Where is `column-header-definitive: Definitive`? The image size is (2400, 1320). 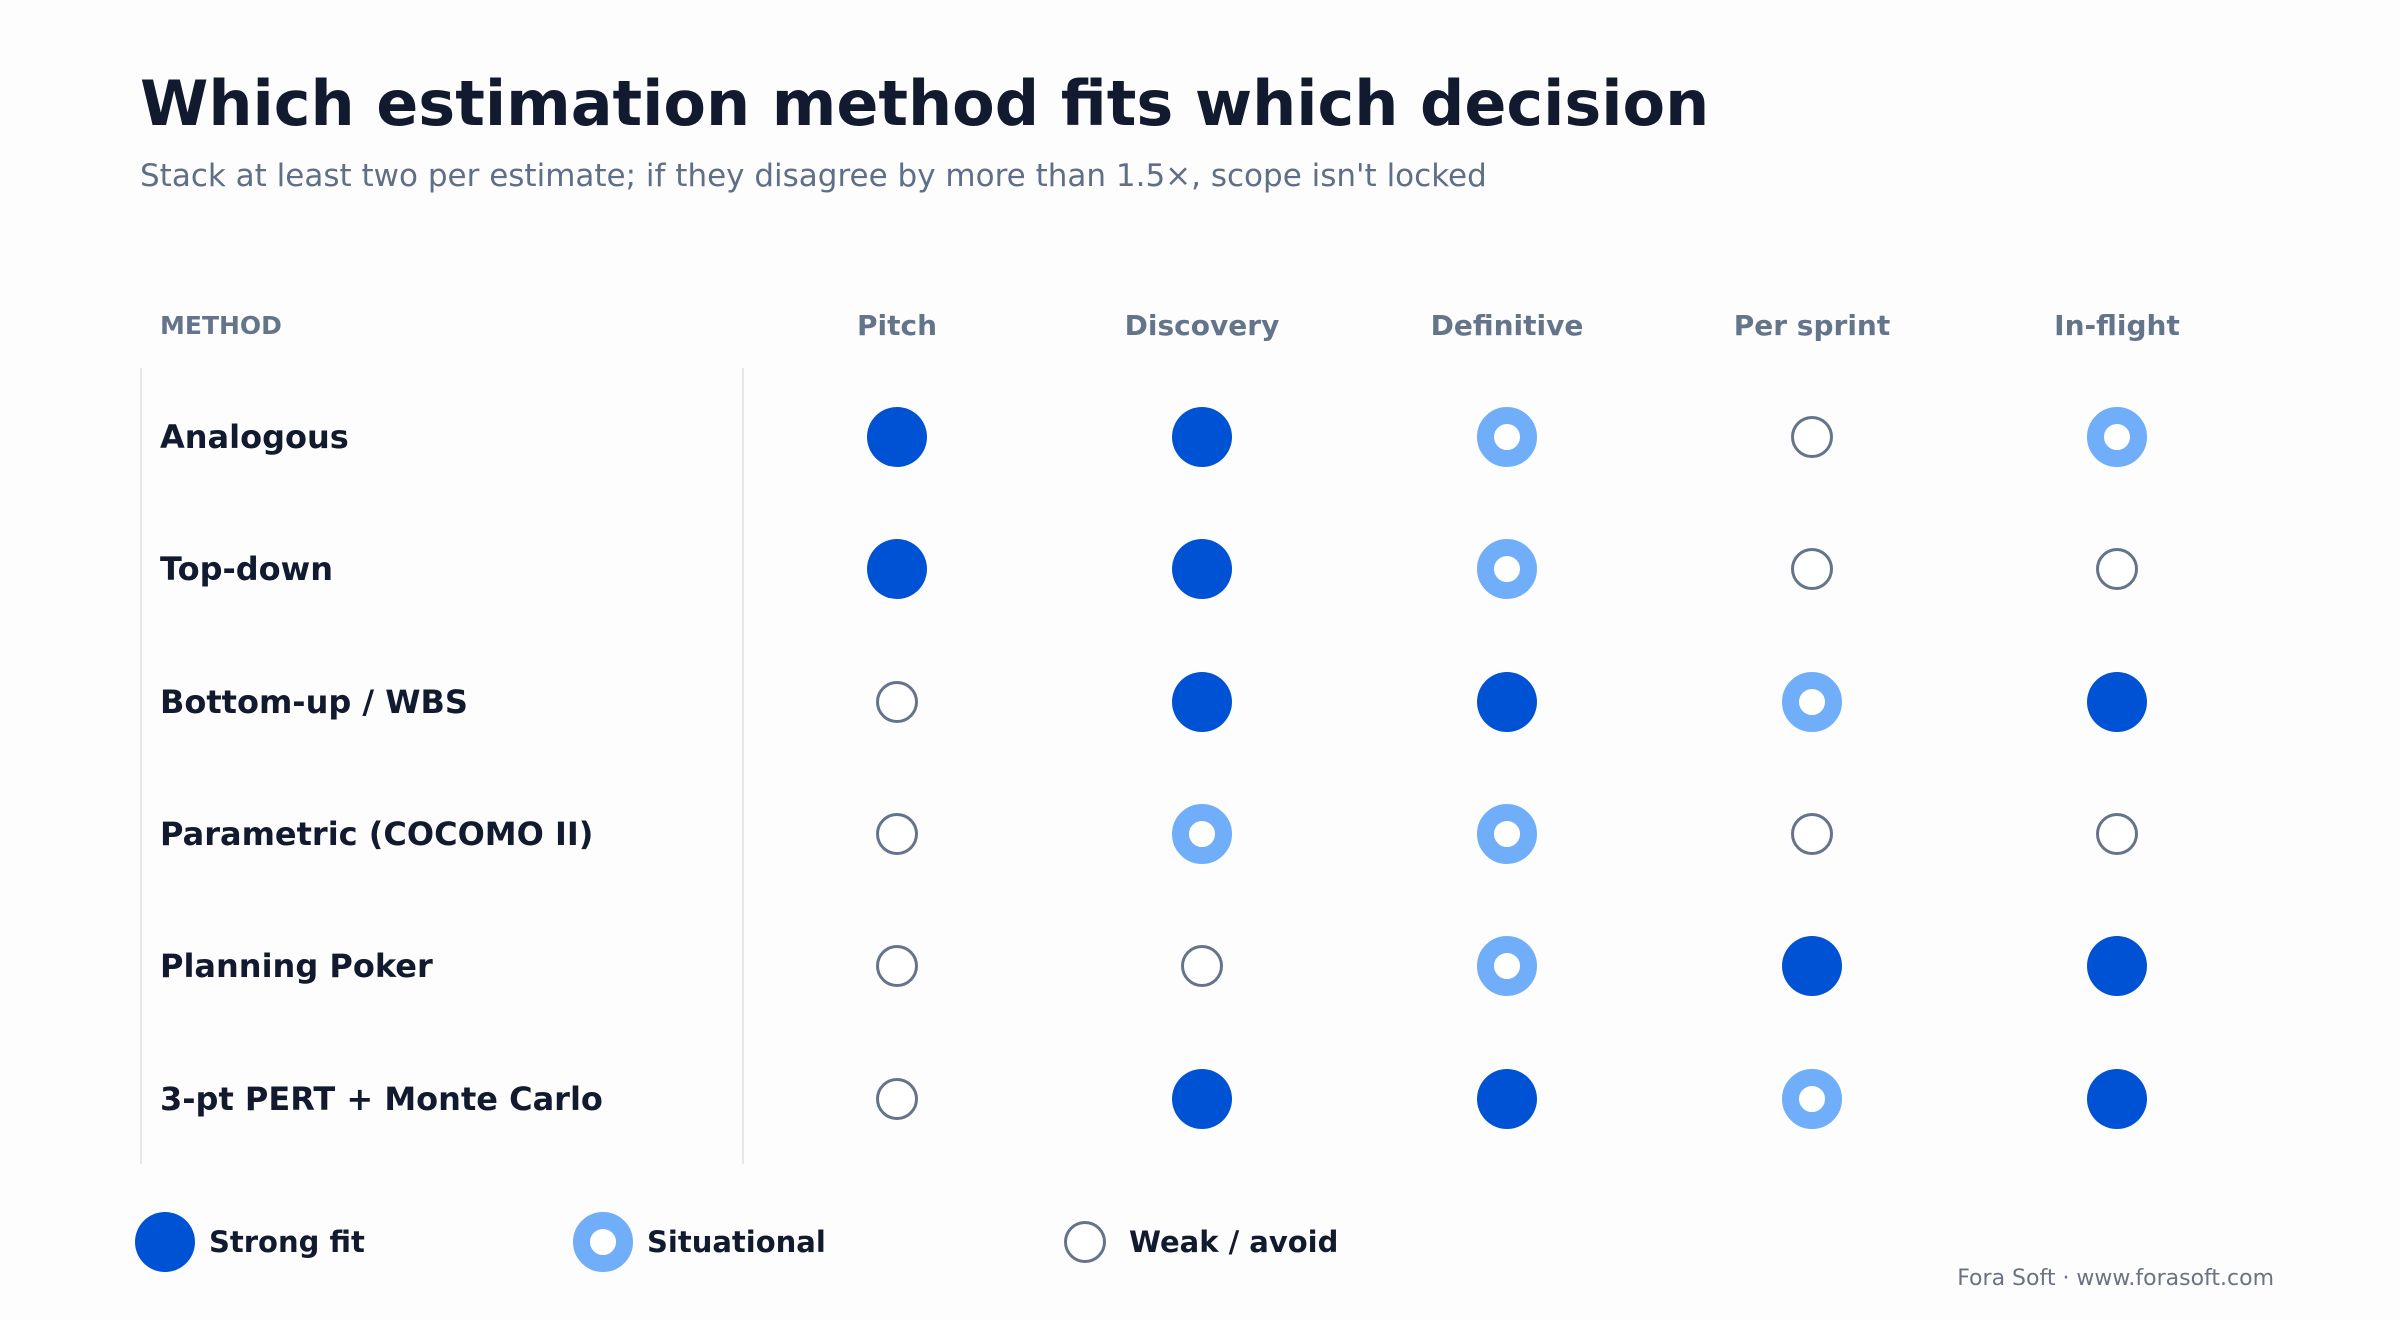
column-header-definitive: Definitive is located at coordinates (1507, 325).